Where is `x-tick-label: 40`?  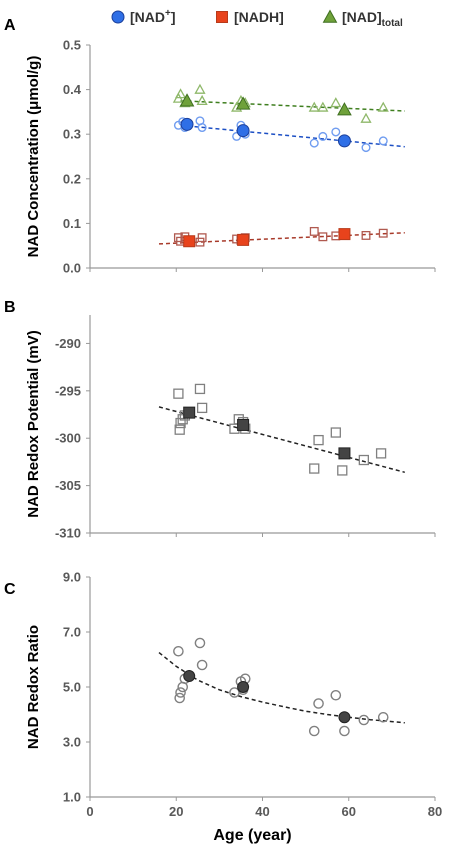 x-tick-label: 40 is located at coordinates (262, 811).